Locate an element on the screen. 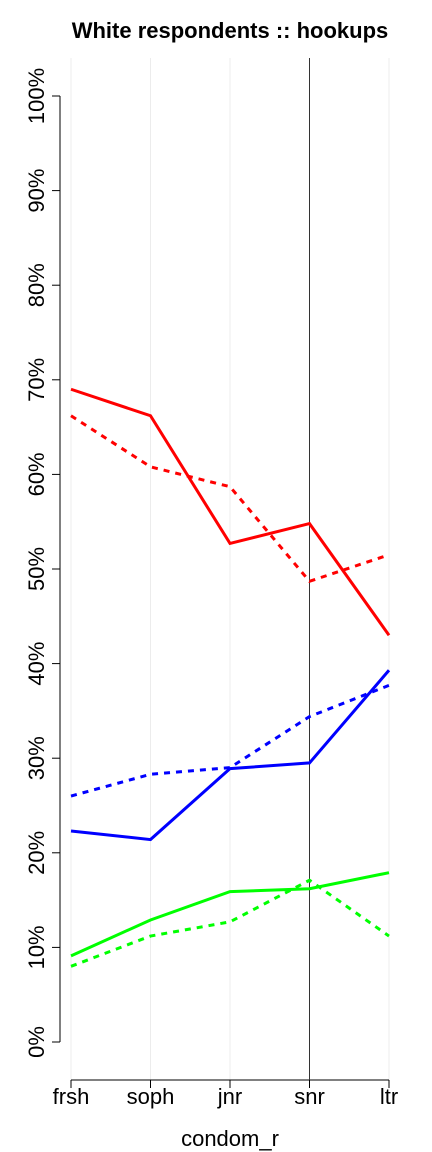 This screenshot has width=432, height=1152. x-tick-label: soph is located at coordinates (151, 1096).